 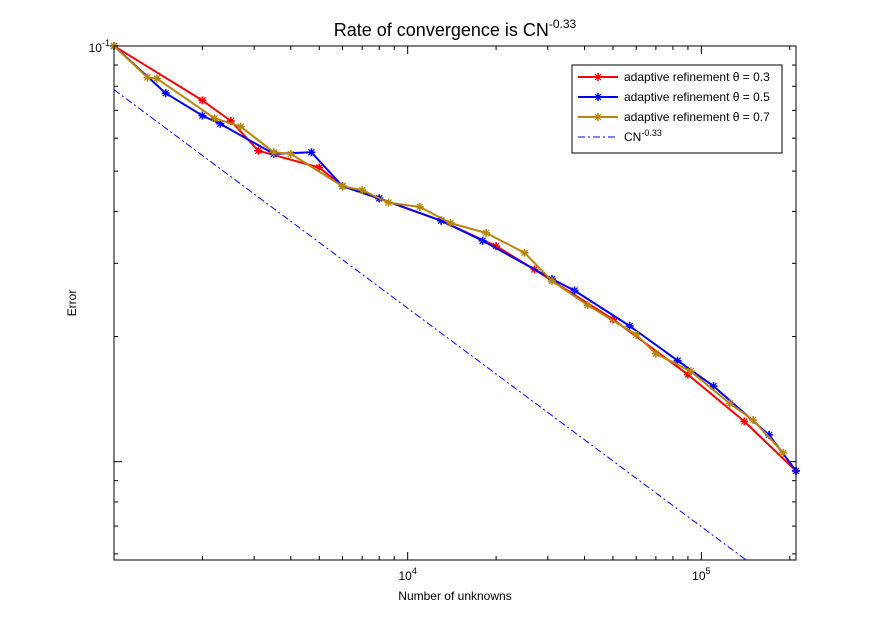 I want to click on legend-label: adaptive refinement θ = 0.3, so click(x=697, y=77).